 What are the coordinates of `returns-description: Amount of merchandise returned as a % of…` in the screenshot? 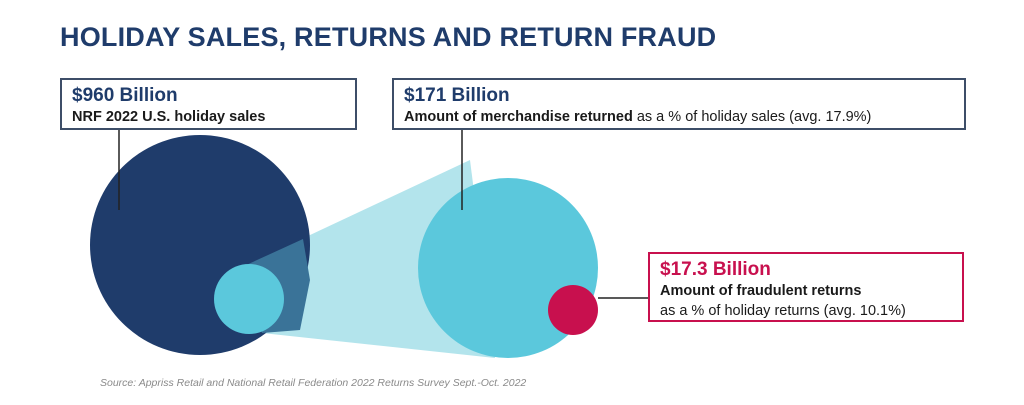 It's located at (679, 117).